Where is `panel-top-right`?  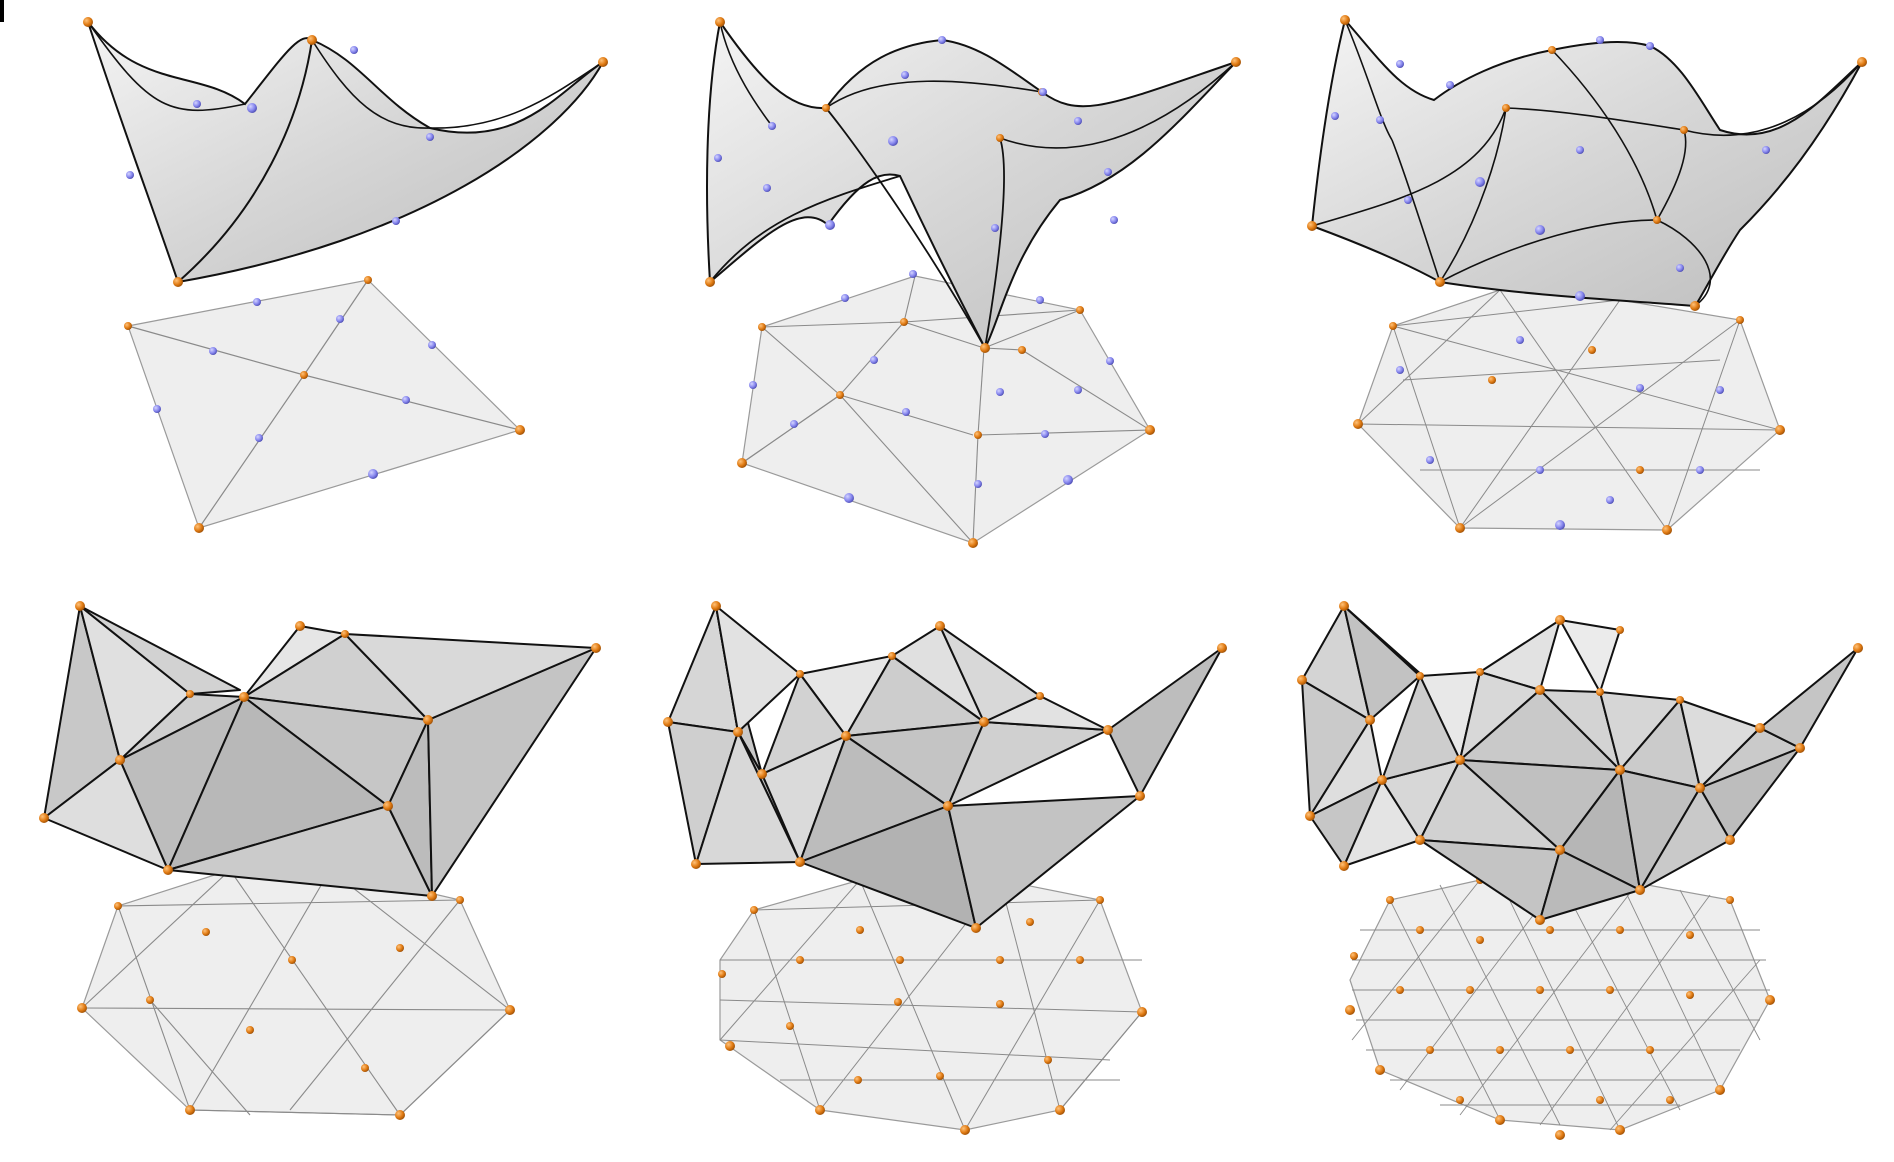 panel-top-right is located at coordinates (1587, 275).